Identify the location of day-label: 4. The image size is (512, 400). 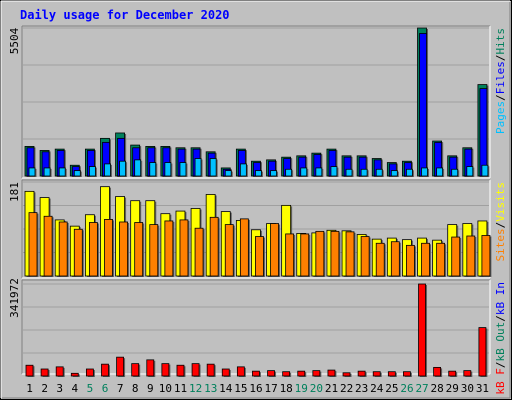
(75, 388).